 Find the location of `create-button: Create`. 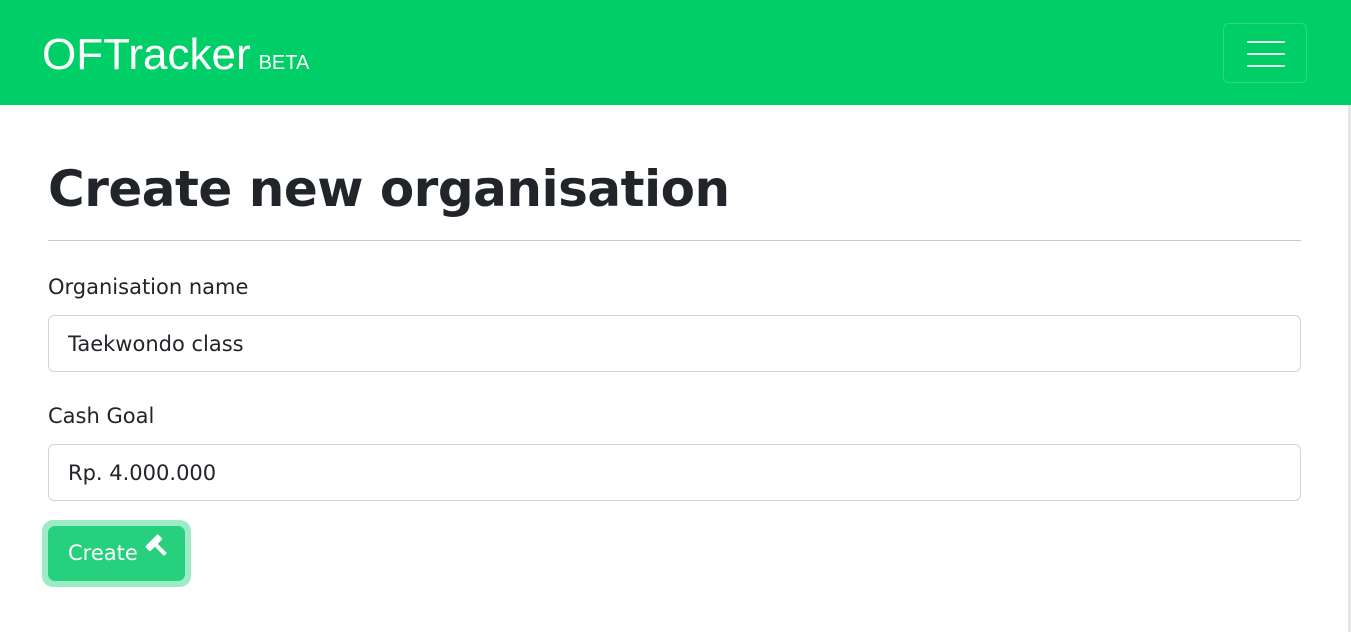

create-button: Create is located at coordinates (116, 553).